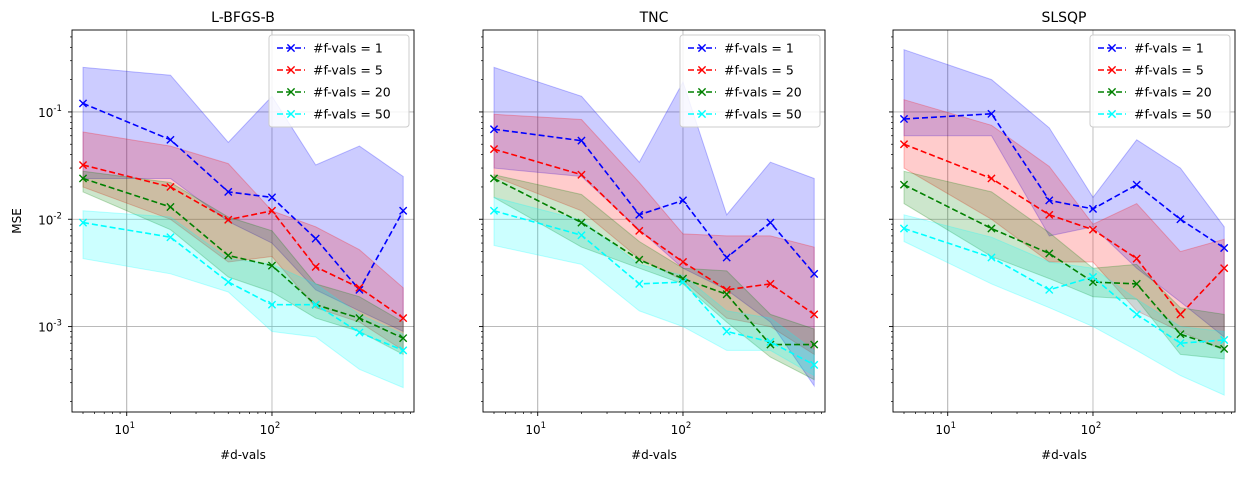 The height and width of the screenshot is (477, 1255). Describe the element at coordinates (50, 327) in the screenshot. I see `y-tick-label: 10⁻³` at that location.